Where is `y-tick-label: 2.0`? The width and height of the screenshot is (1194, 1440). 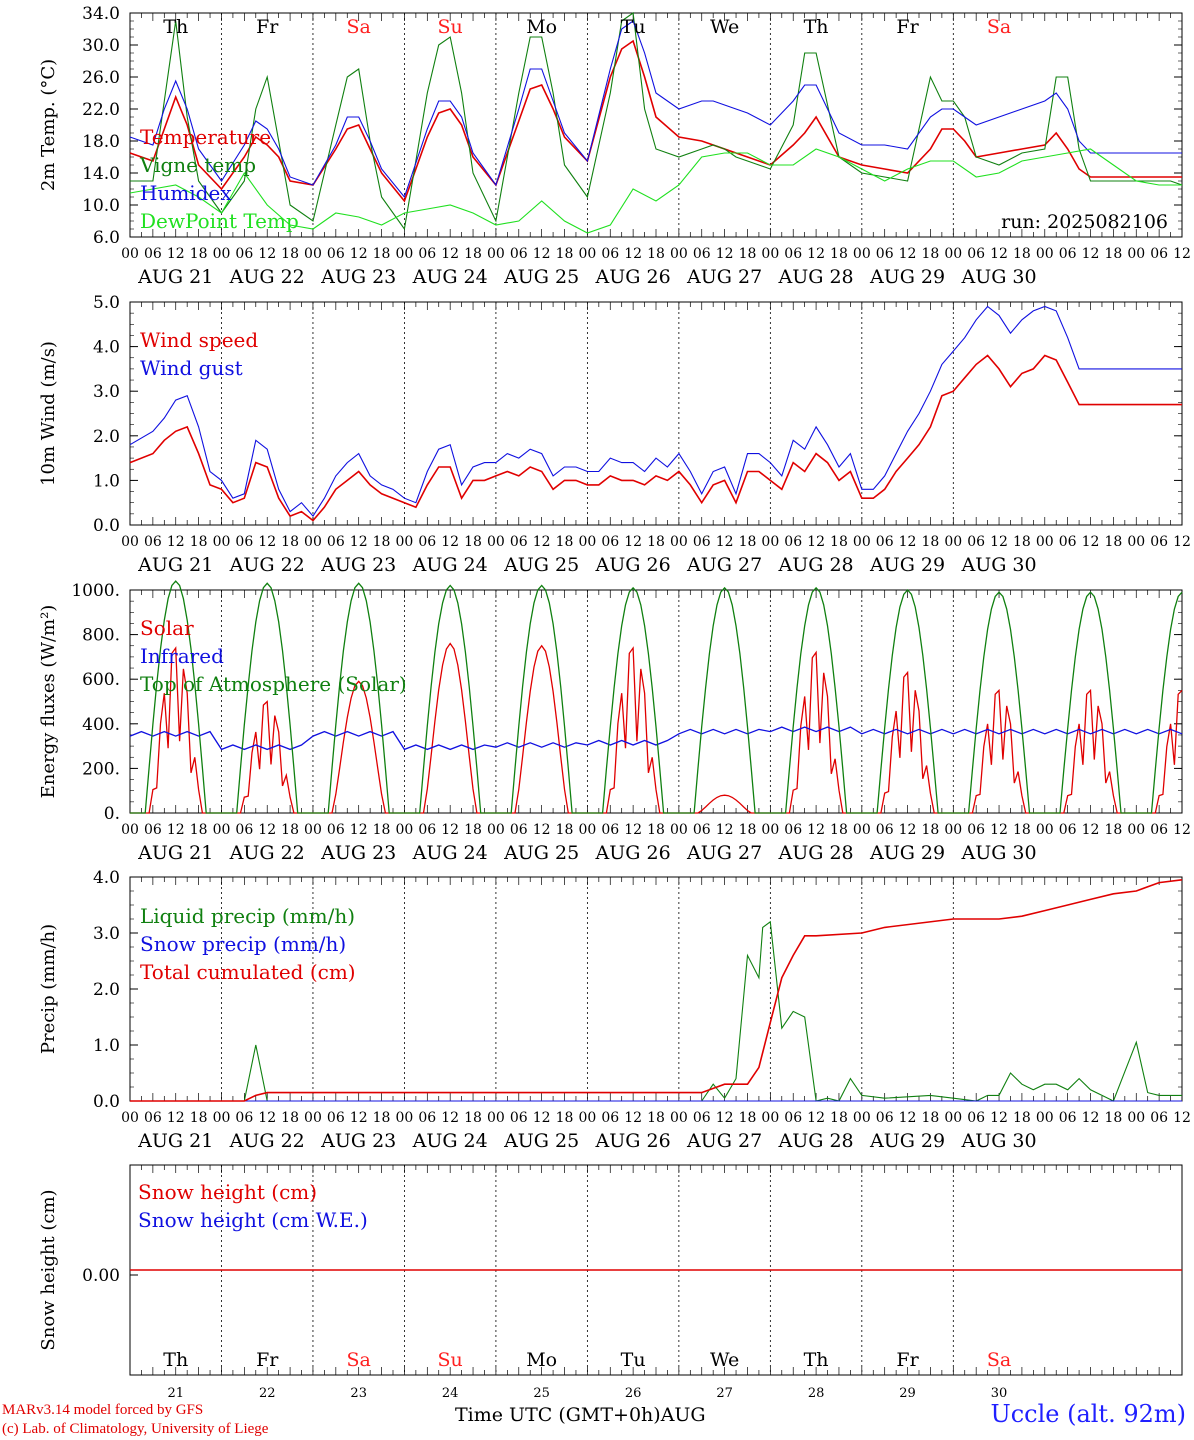
y-tick-label: 2.0 is located at coordinates (106, 990).